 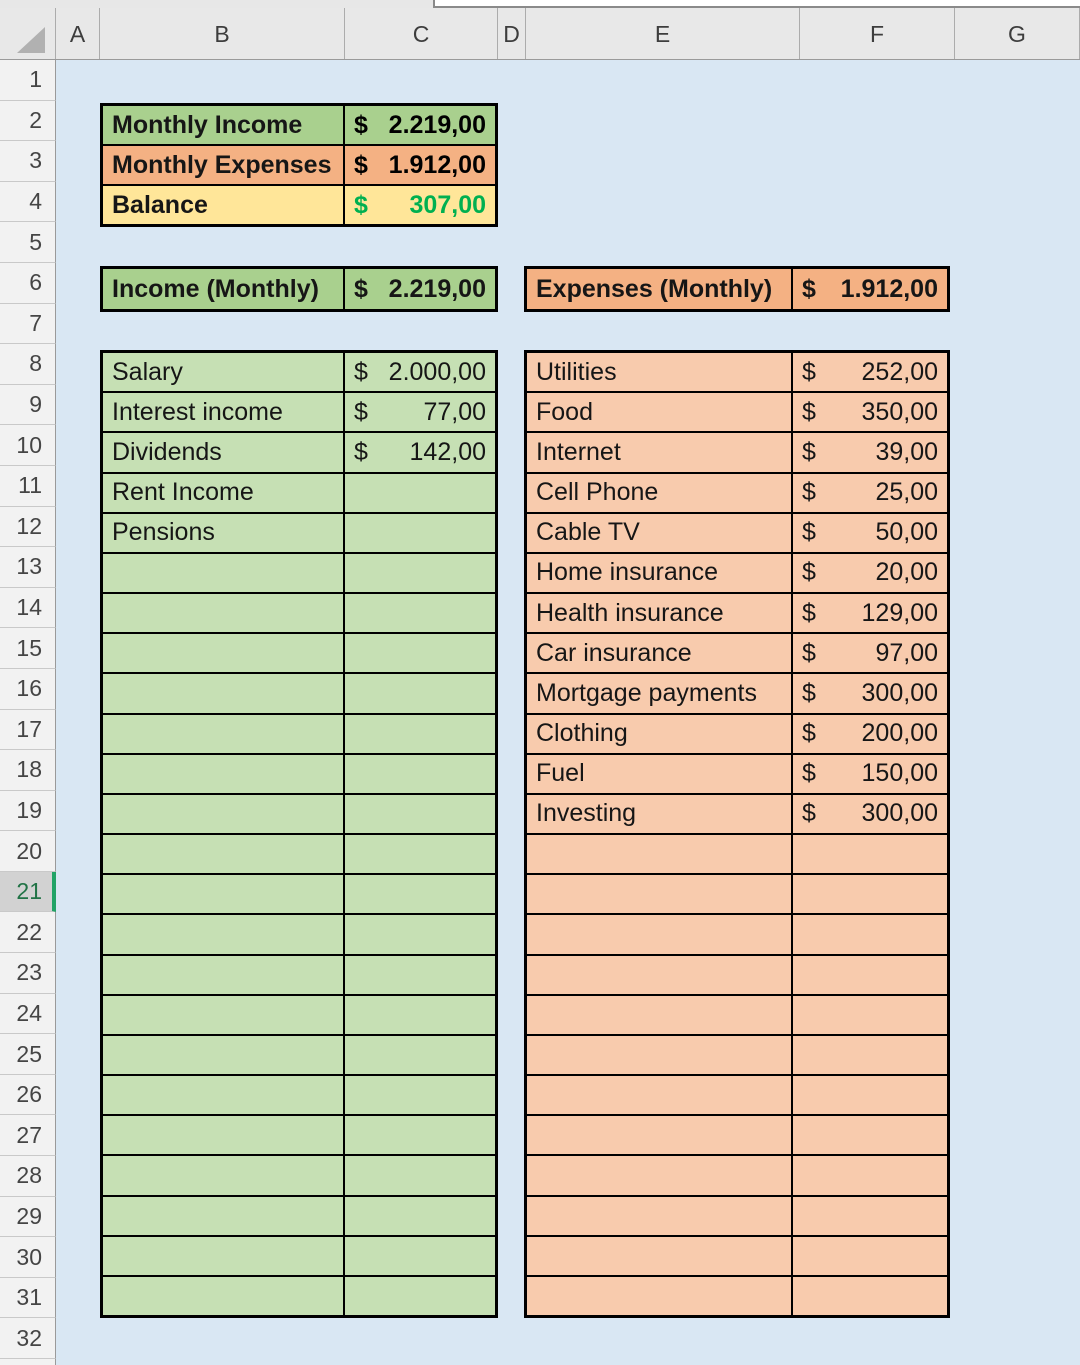 What do you see at coordinates (28, 486) in the screenshot?
I see `row-header-11: 11` at bounding box center [28, 486].